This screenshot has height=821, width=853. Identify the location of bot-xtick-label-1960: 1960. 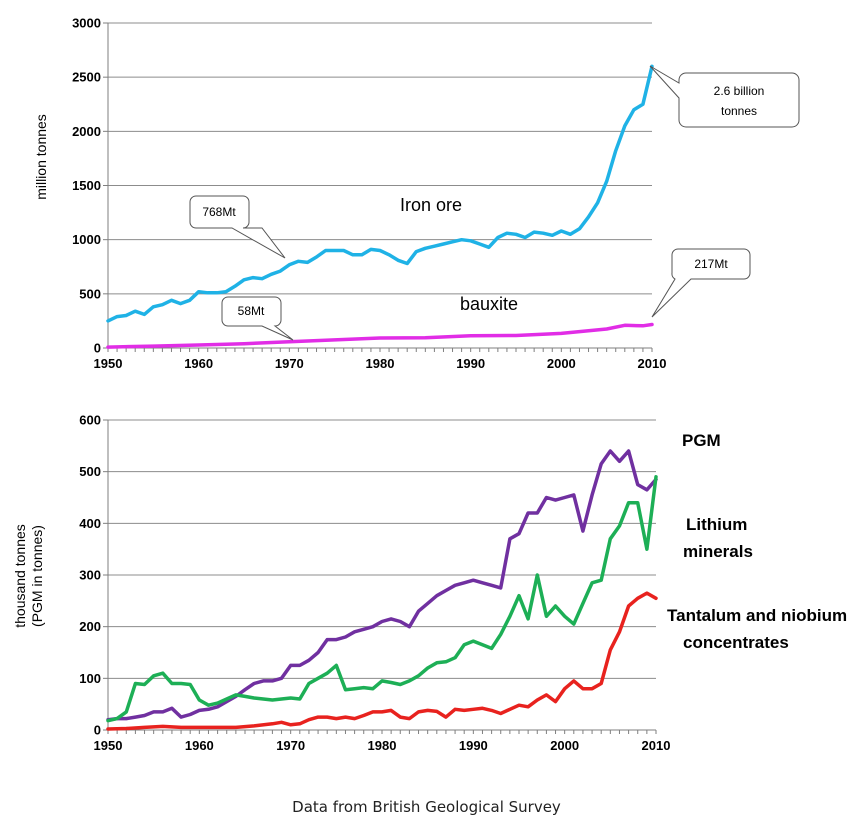
(199, 745).